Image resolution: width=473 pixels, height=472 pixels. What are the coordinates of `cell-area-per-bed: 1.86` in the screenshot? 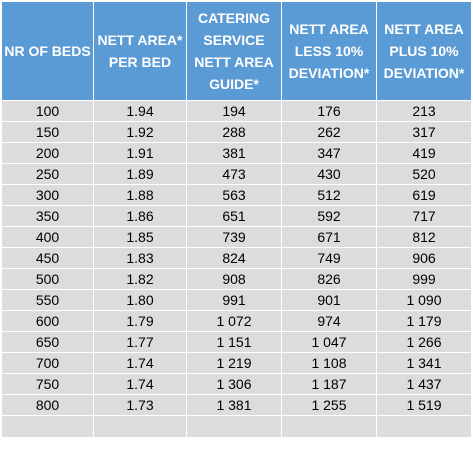 It's located at (140, 216).